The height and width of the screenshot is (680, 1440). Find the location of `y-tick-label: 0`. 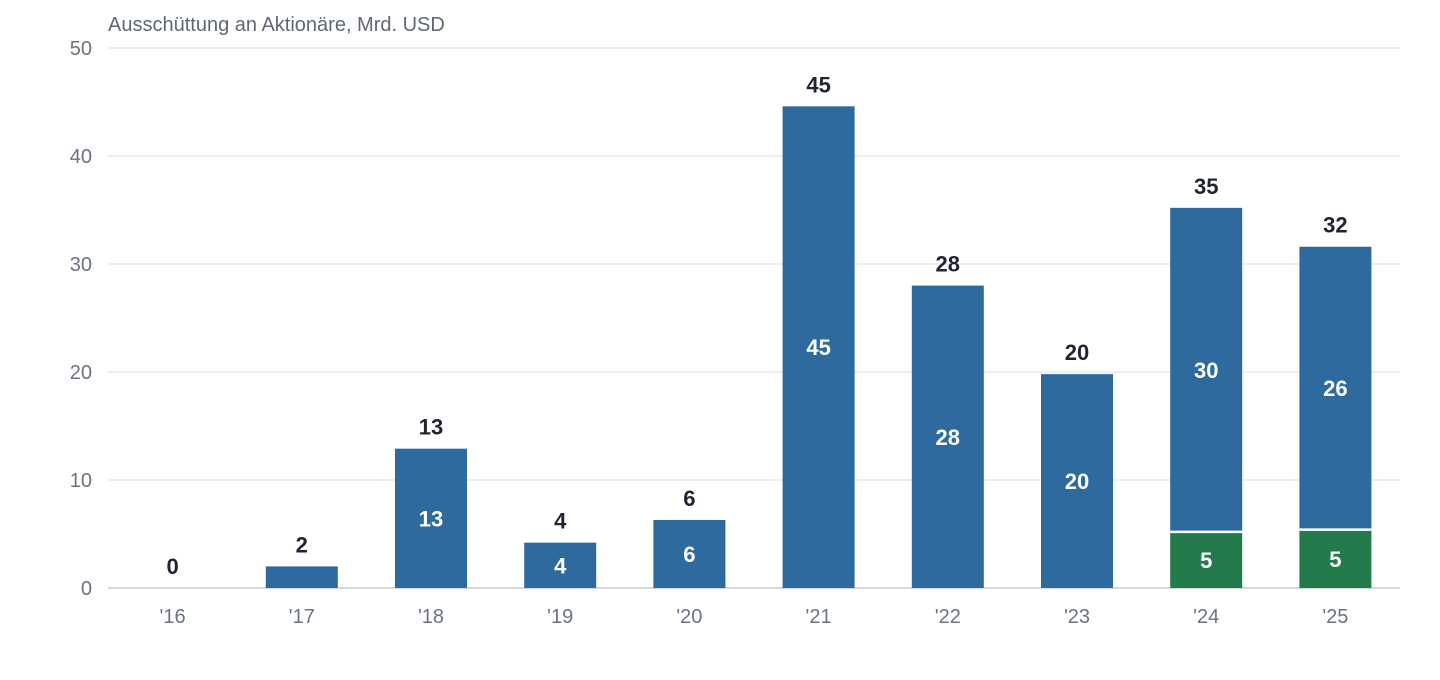

y-tick-label: 0 is located at coordinates (86, 589).